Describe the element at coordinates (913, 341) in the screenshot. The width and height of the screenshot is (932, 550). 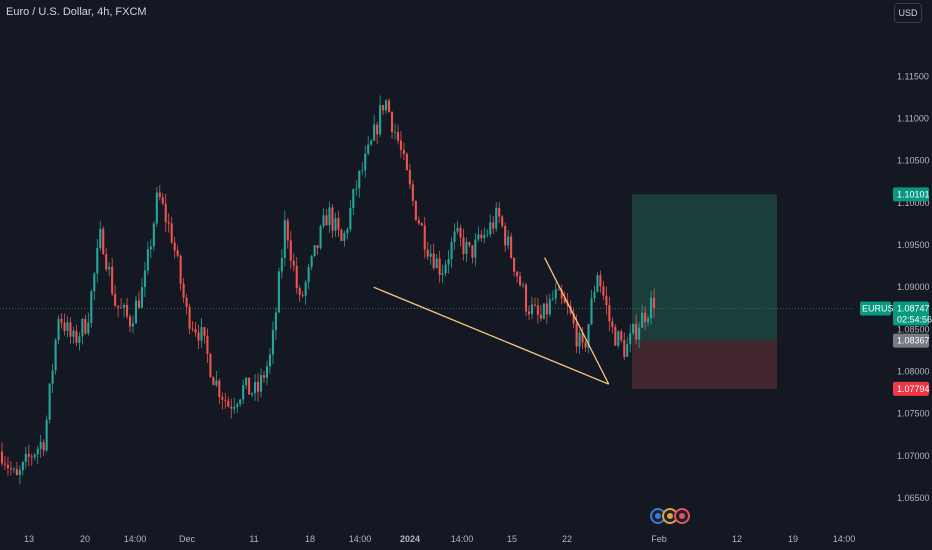
I see `entry-price-tag: 1.08367` at that location.